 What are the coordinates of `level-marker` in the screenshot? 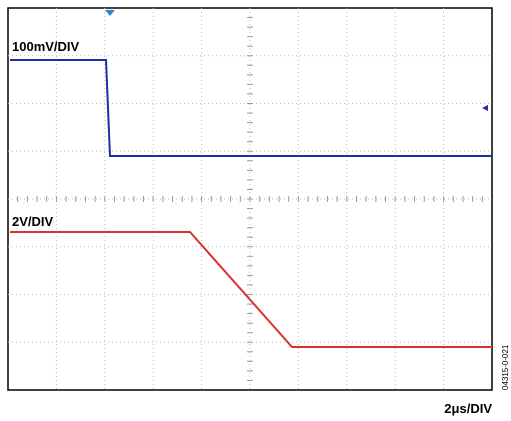 It's located at (485, 108).